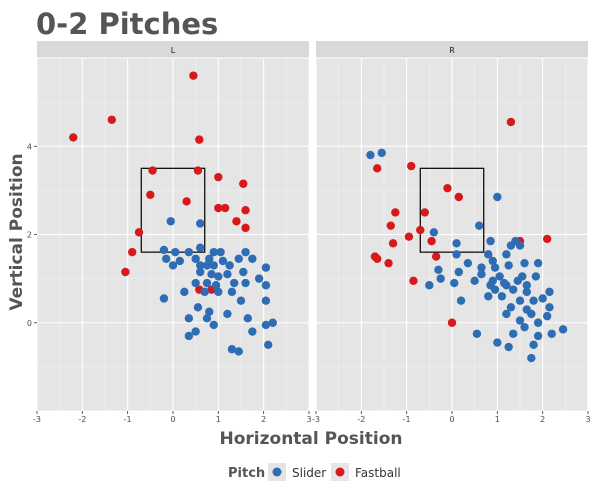 This screenshot has height=502, width=595. What do you see at coordinates (451, 419) in the screenshot?
I see `x-tick-label: 0` at bounding box center [451, 419].